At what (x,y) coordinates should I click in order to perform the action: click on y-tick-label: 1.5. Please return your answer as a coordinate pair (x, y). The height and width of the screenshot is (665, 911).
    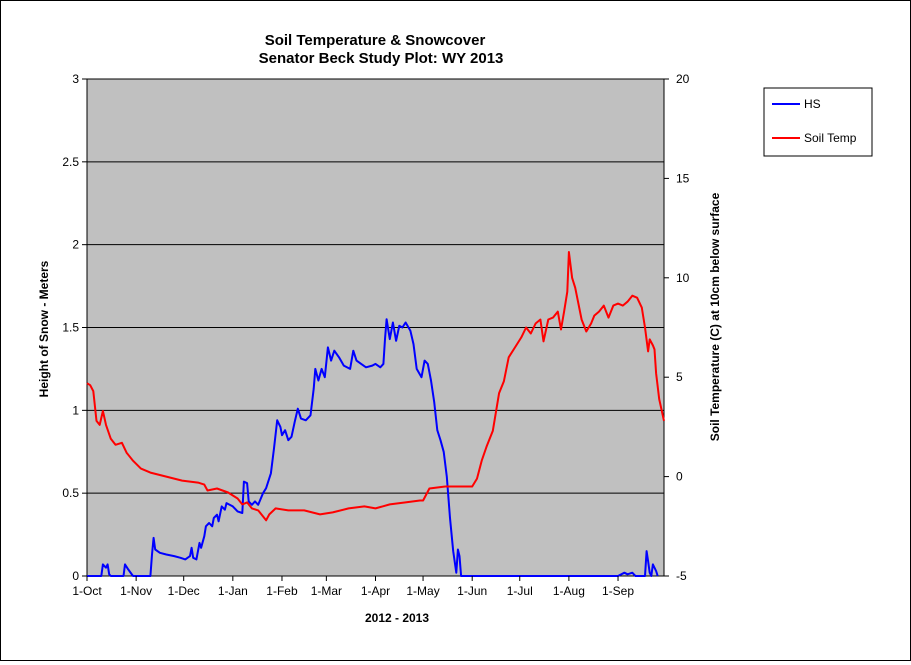
    Looking at the image, I should click on (70, 328).